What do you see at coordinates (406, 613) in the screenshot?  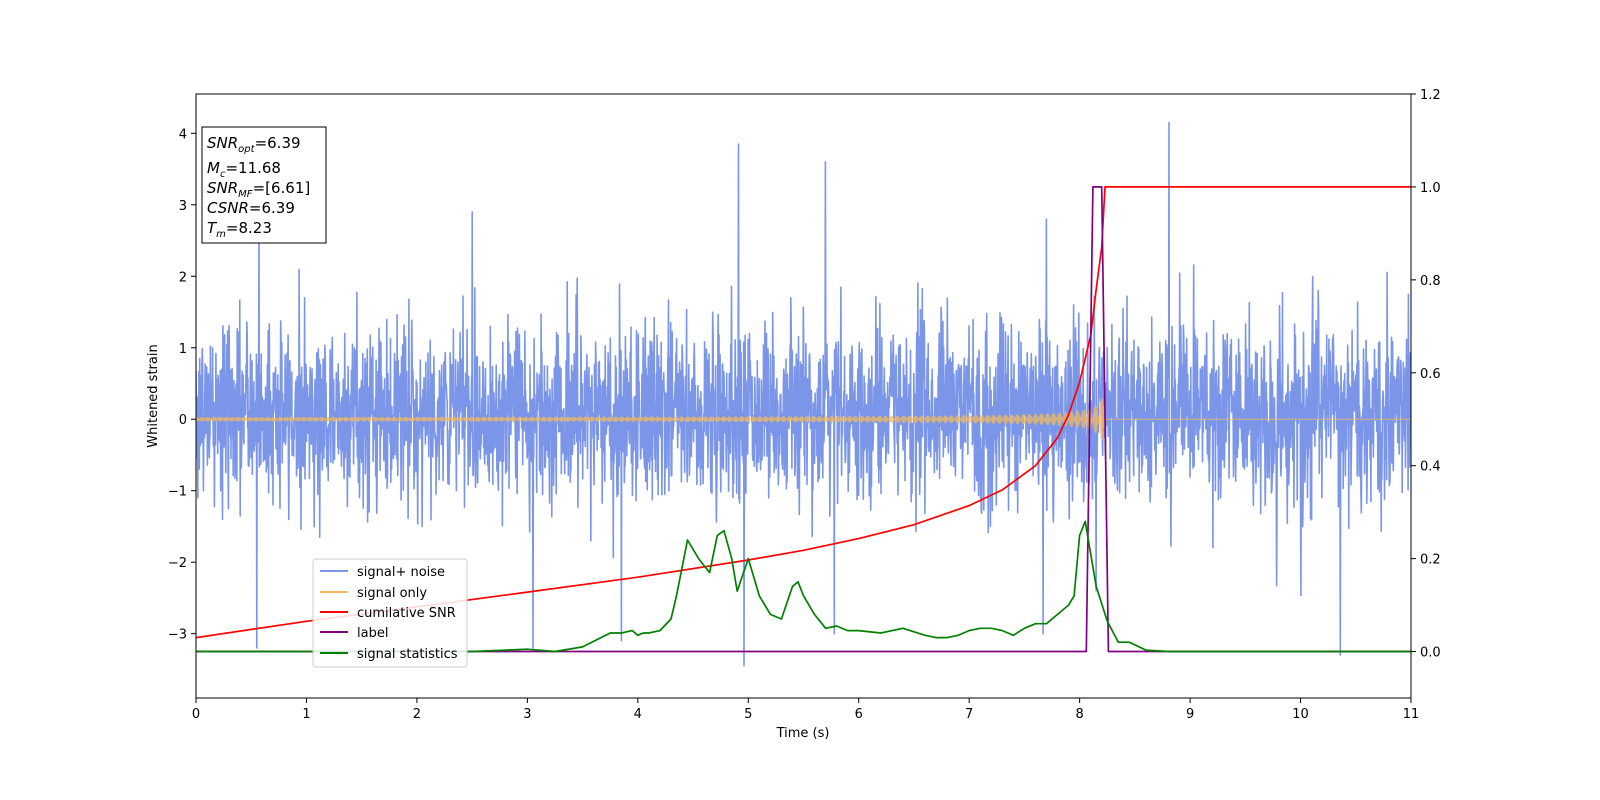 I see `legend-label: cumilative SNR` at bounding box center [406, 613].